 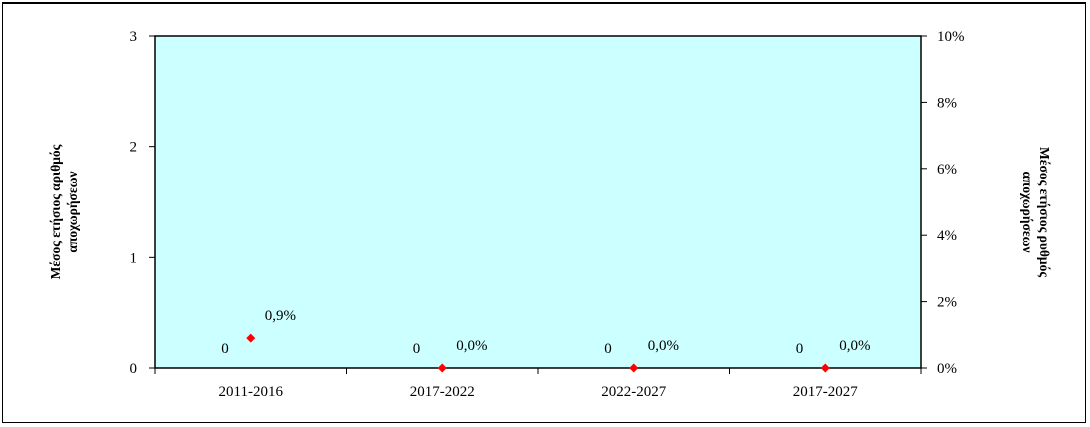 What do you see at coordinates (1036, 212) in the screenshot?
I see `right-axis-title: Μέσος ετήσιος ρυθμόςαποχωρήσεων` at bounding box center [1036, 212].